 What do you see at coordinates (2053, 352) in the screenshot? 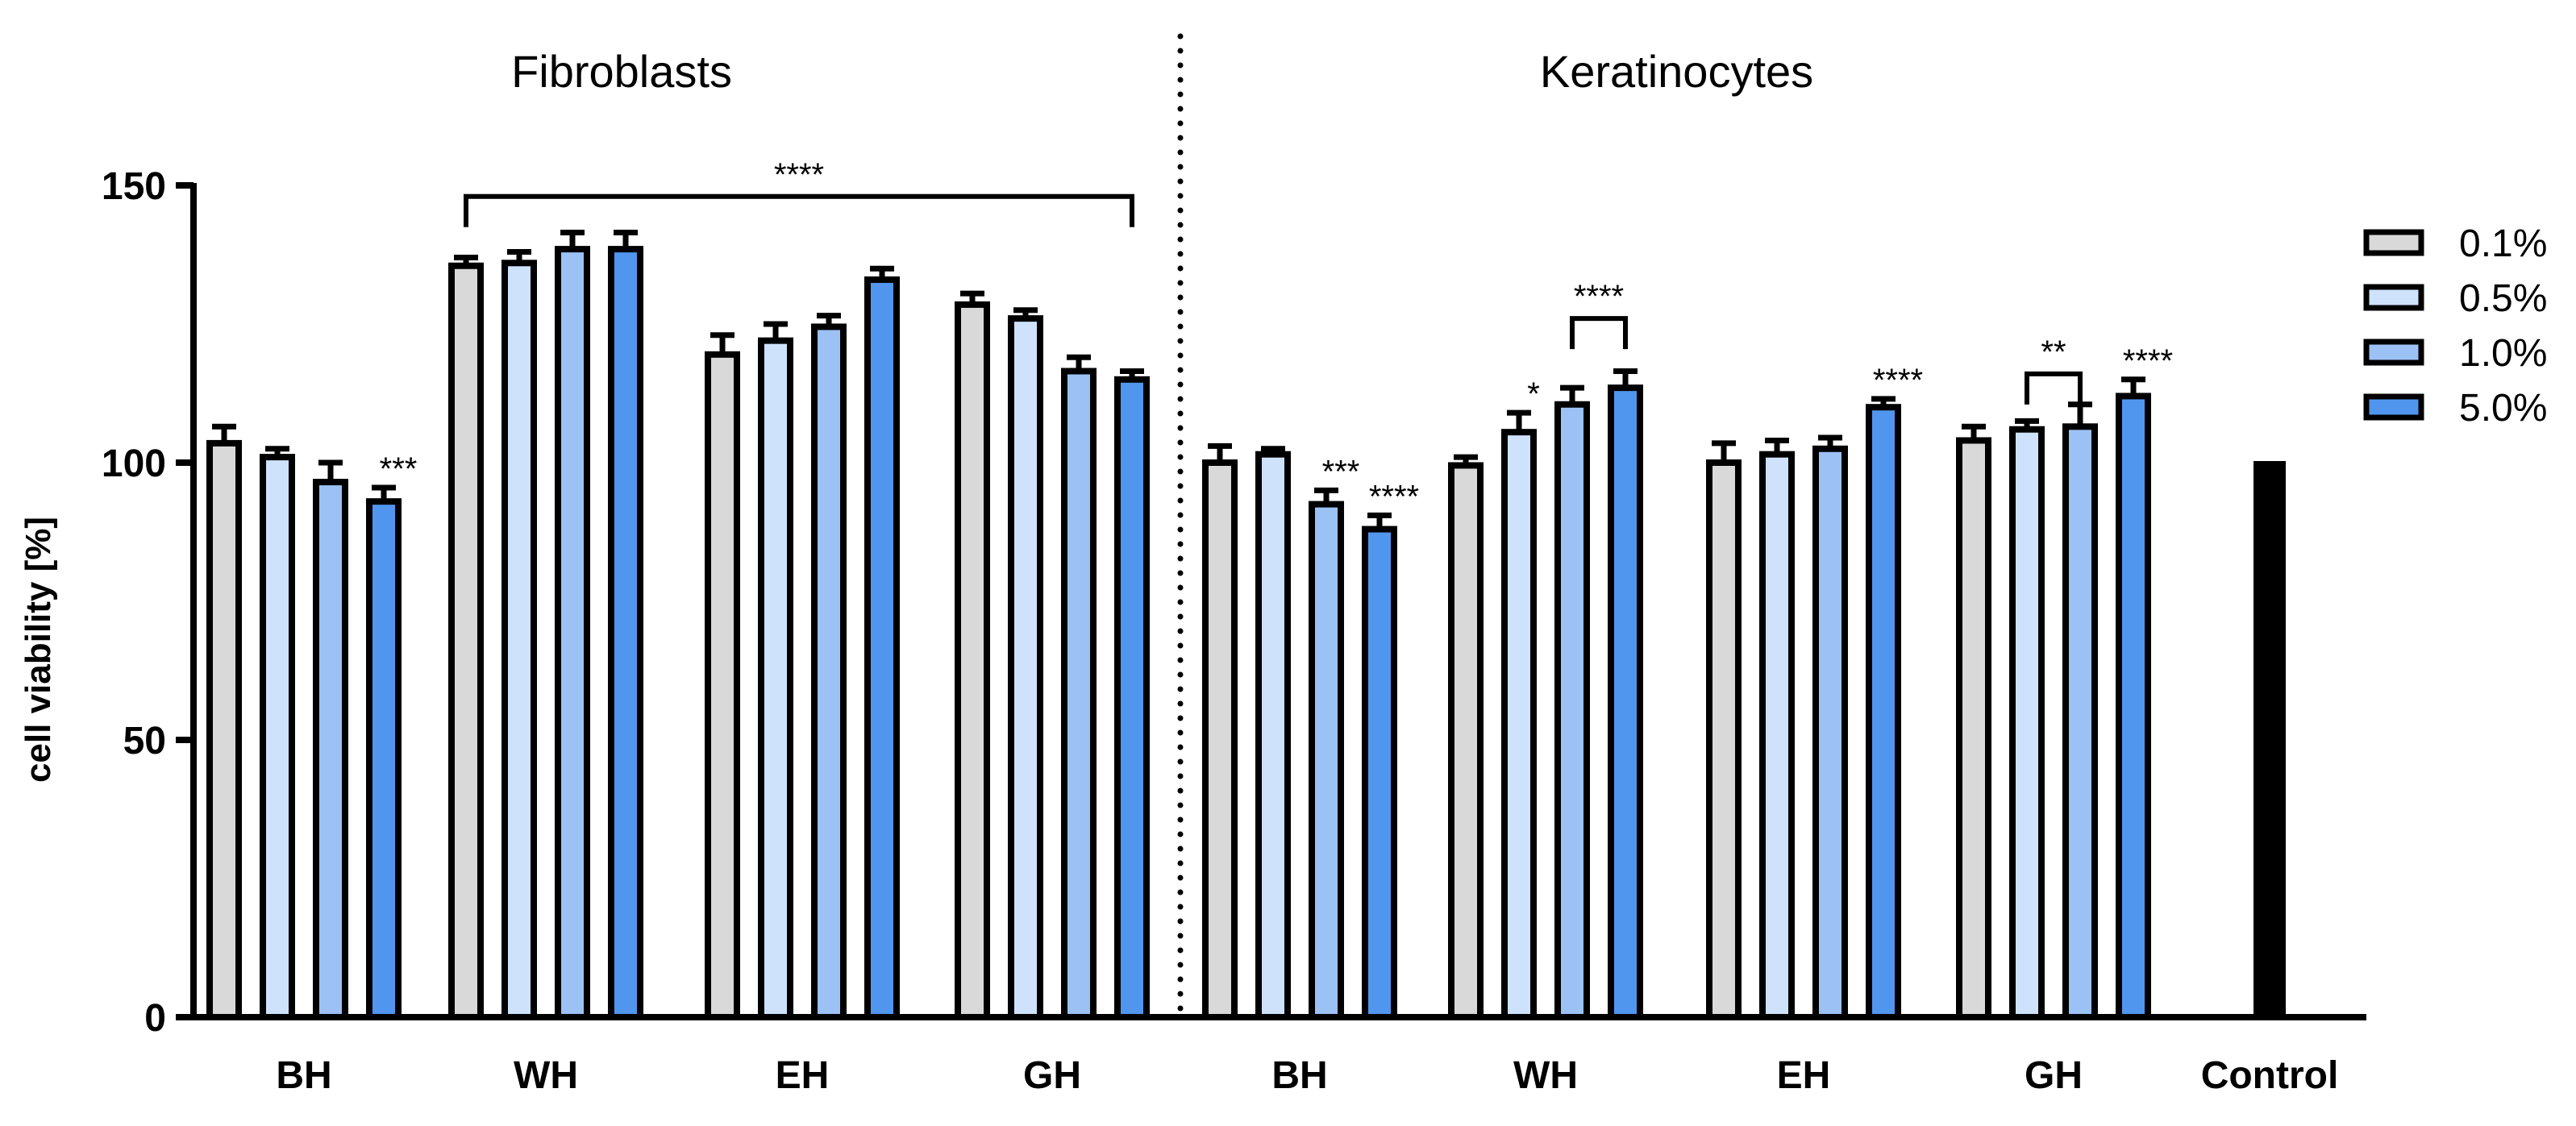
I see `significance-label: **` at bounding box center [2053, 352].